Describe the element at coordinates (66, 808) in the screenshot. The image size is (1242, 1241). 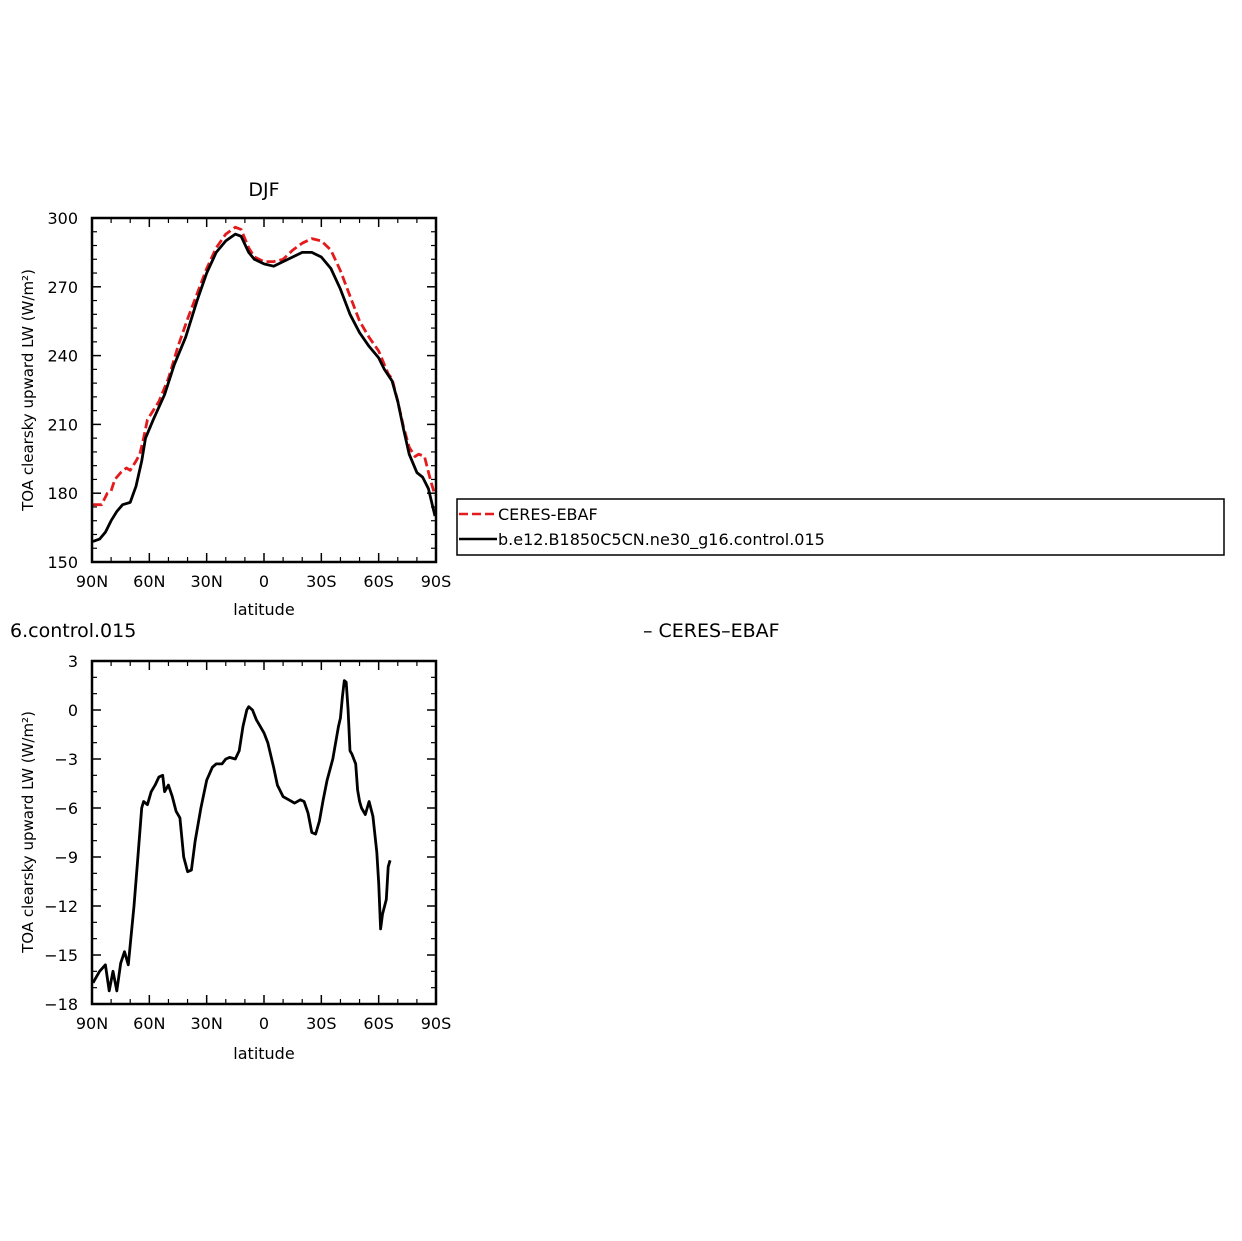
I see `y-tick-label: −6` at that location.